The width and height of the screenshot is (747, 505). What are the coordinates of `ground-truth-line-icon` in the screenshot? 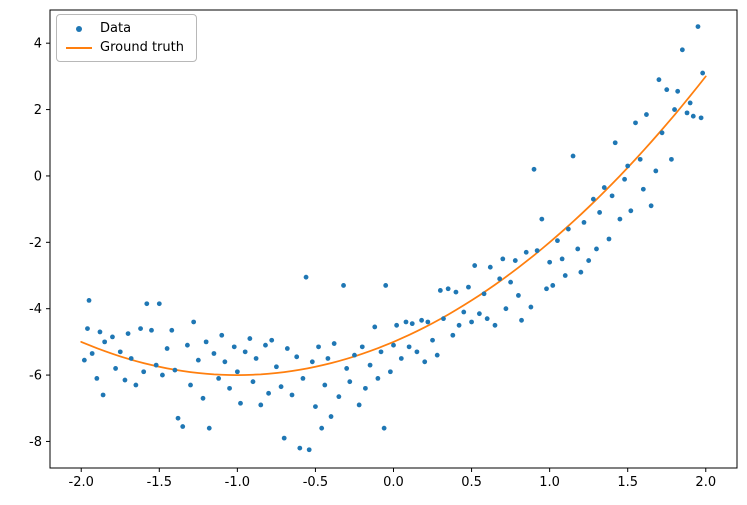 It's located at (79, 47).